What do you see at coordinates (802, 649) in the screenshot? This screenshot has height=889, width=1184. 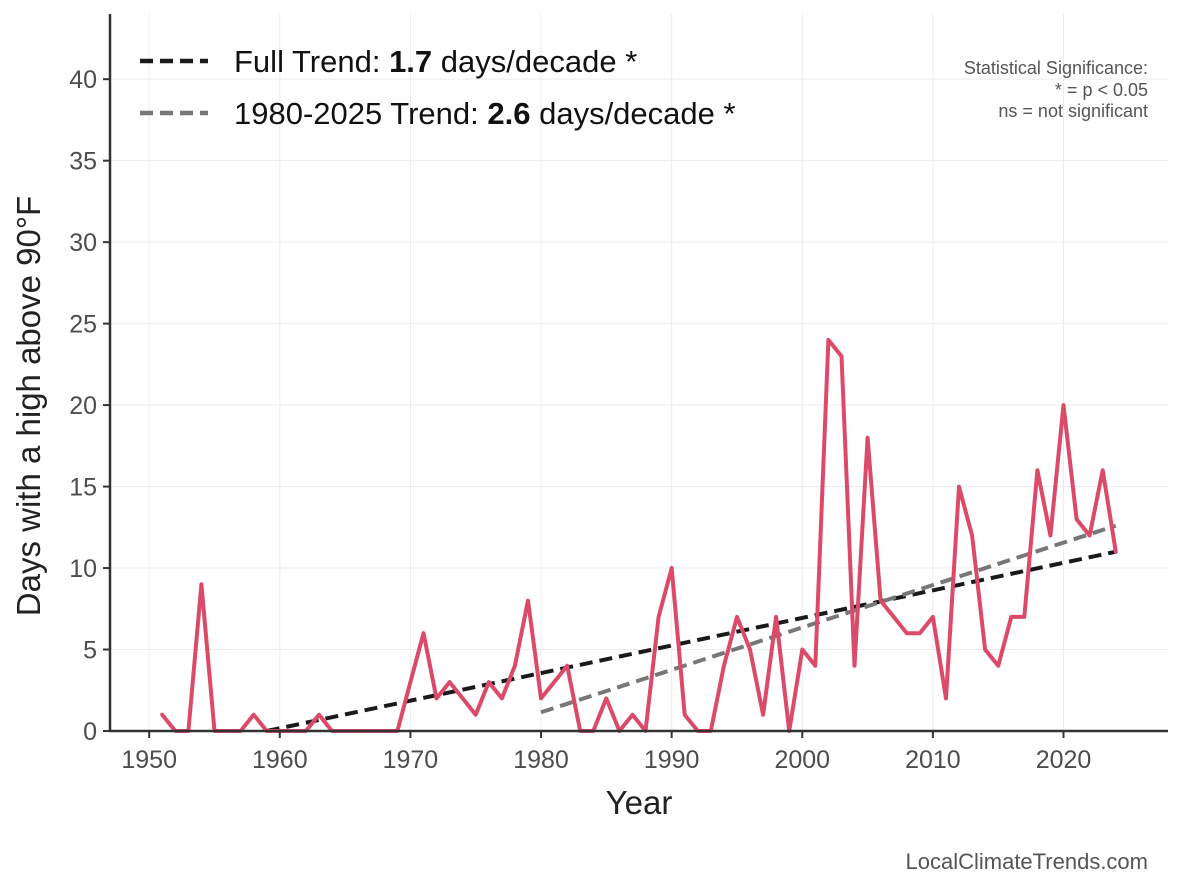 I see `data-point-2000` at bounding box center [802, 649].